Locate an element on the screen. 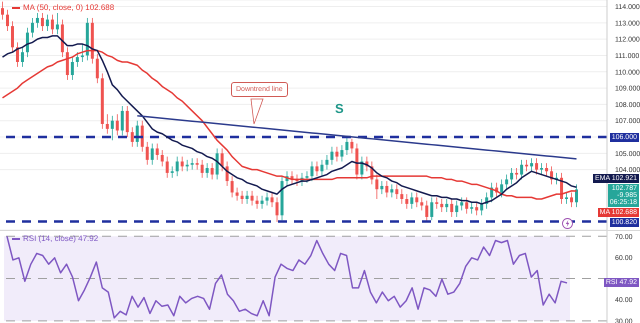 The width and height of the screenshot is (640, 323). annotation: S is located at coordinates (339, 108).